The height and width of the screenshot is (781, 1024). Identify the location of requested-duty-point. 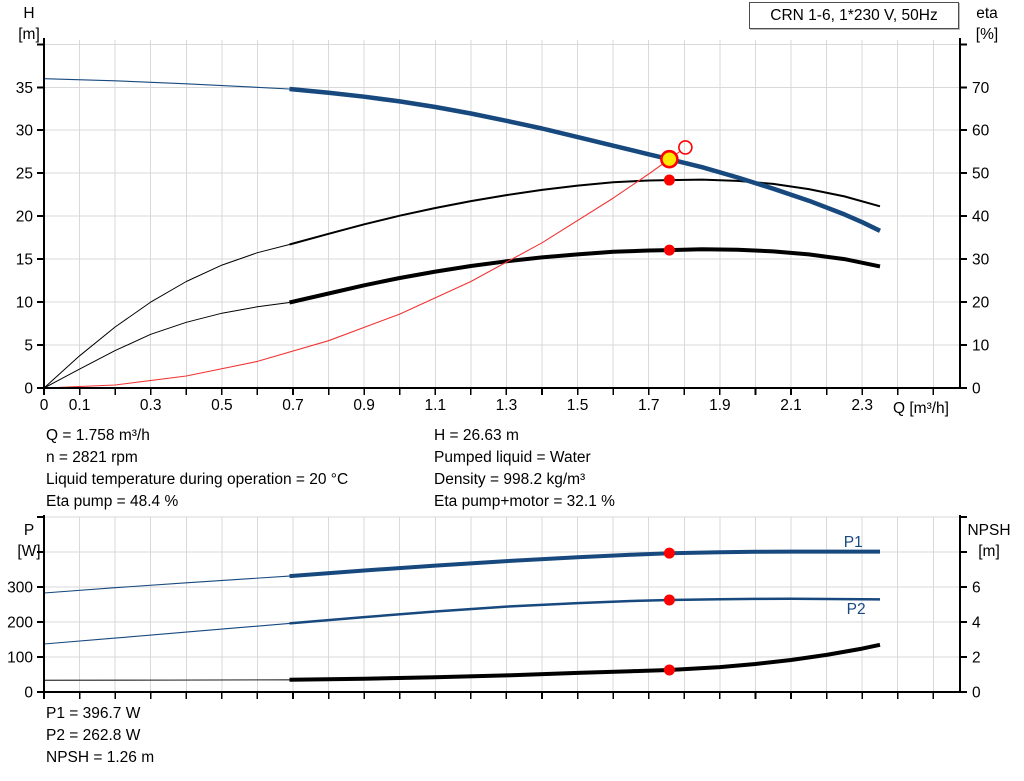
(685, 147).